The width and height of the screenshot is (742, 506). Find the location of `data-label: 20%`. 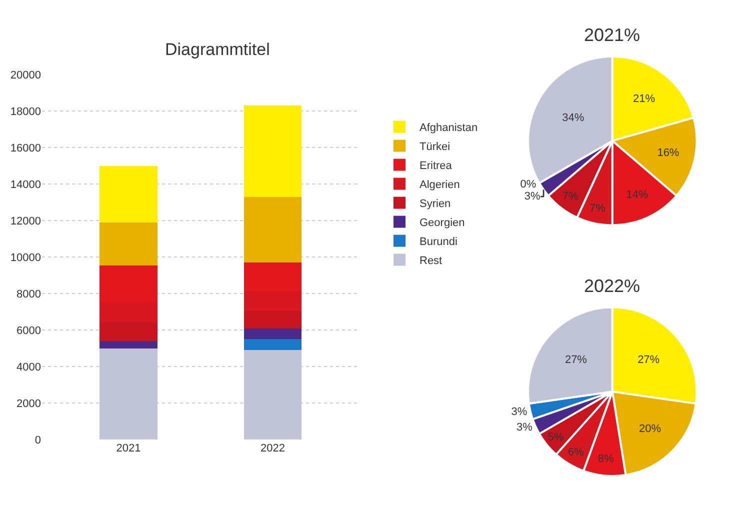

data-label: 20% is located at coordinates (650, 428).